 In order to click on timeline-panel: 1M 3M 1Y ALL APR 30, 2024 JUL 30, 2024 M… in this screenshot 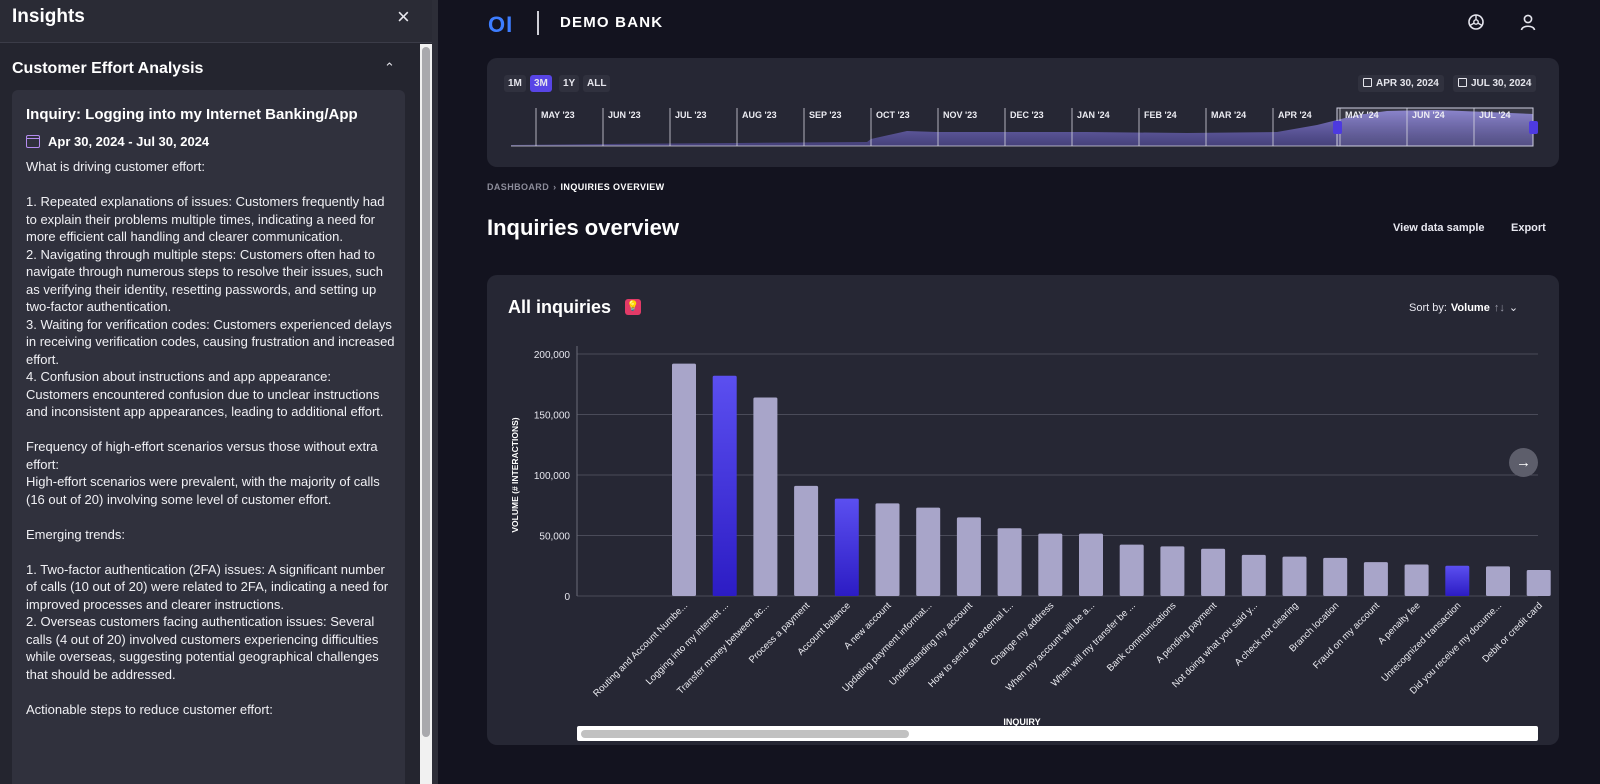, I will do `click(1023, 112)`.